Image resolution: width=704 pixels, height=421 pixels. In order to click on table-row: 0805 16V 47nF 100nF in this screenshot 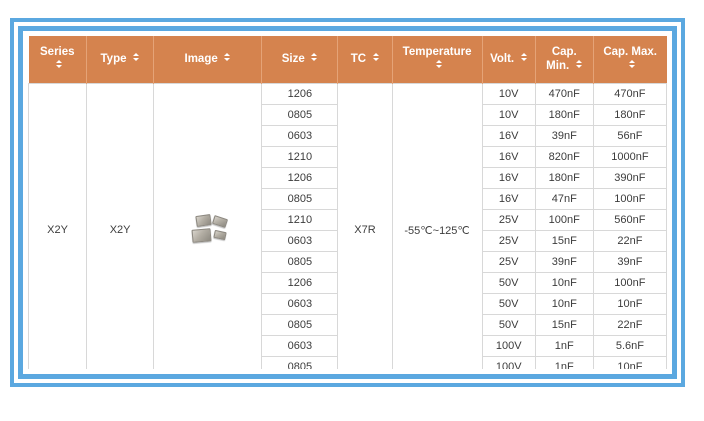, I will do `click(348, 198)`.